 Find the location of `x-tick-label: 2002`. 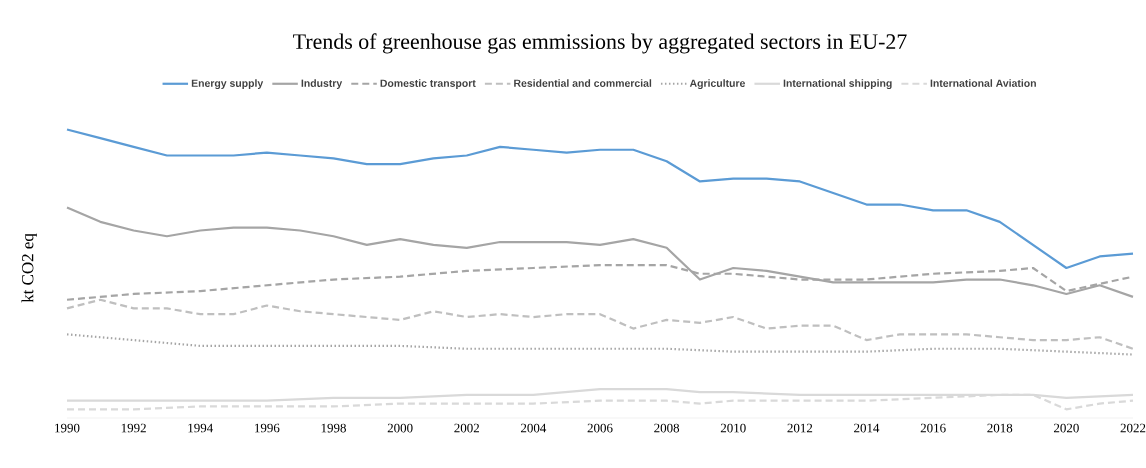

x-tick-label: 2002 is located at coordinates (466, 428).